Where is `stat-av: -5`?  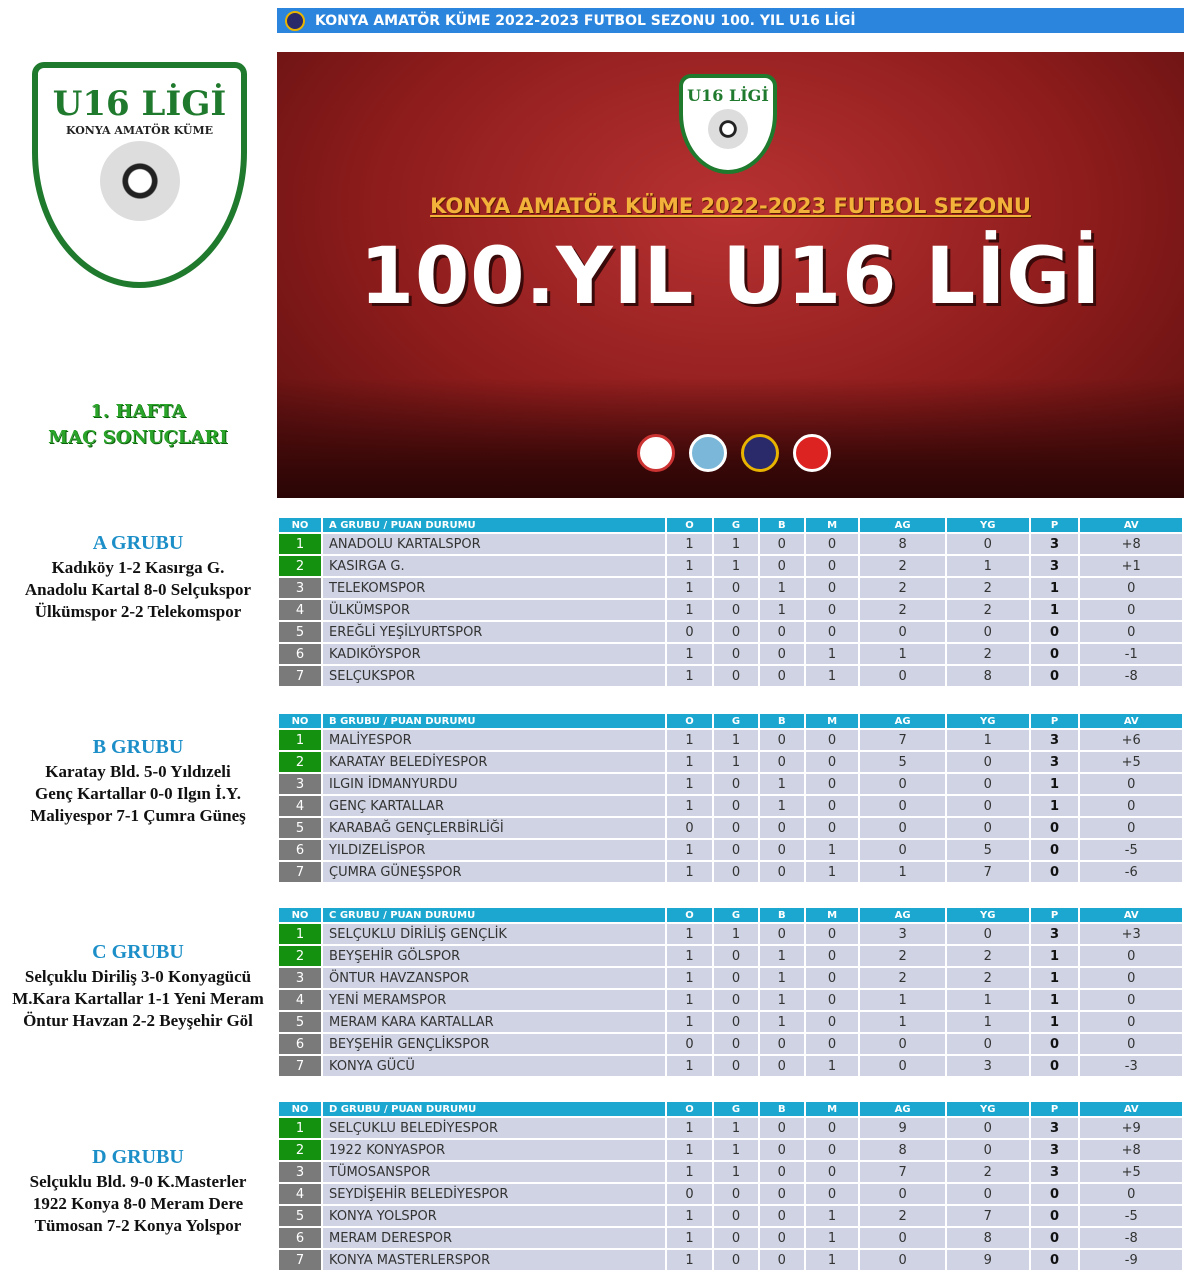 stat-av: -5 is located at coordinates (1131, 850).